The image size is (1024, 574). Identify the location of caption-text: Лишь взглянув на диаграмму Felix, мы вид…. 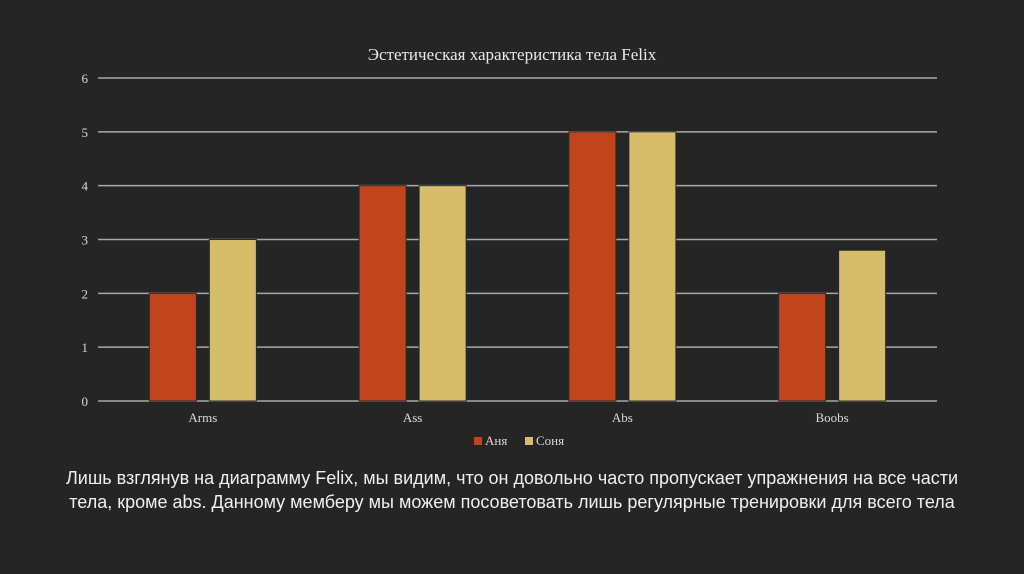
(512, 490).